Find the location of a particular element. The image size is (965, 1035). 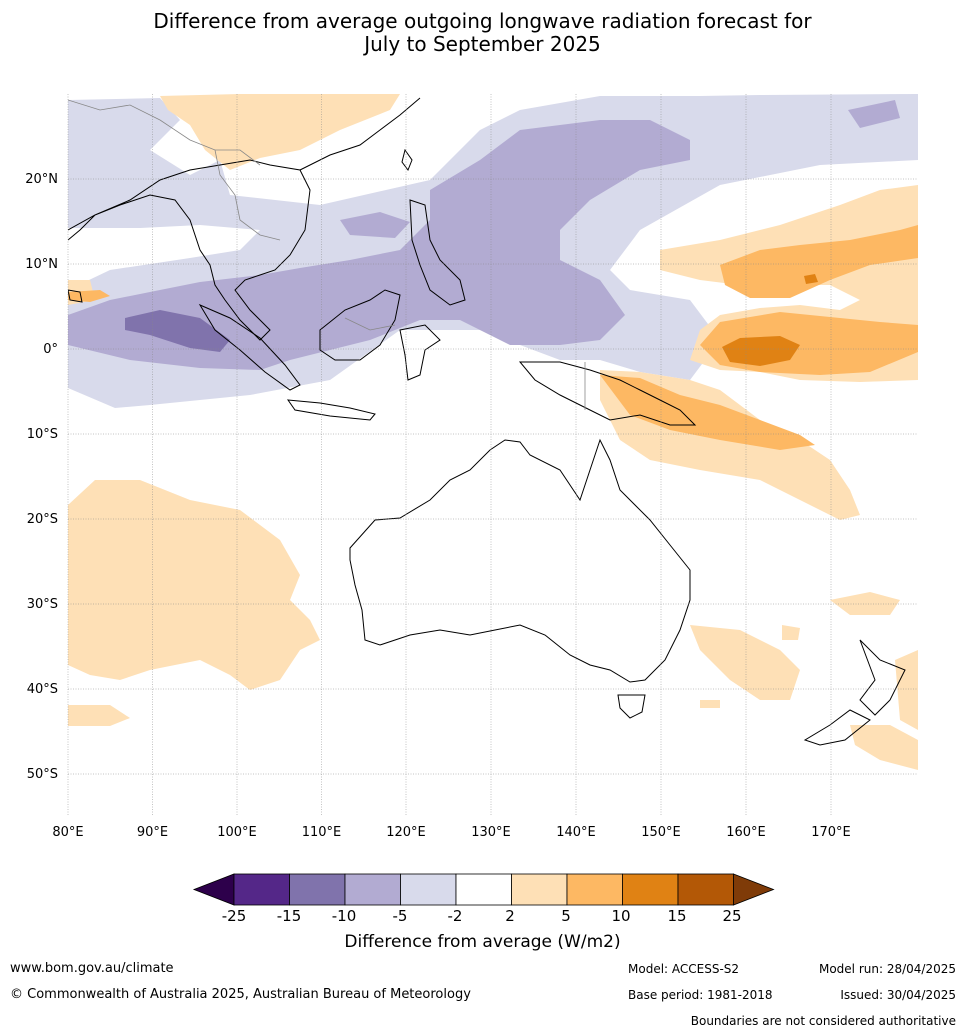

colorbar-tick: 15 is located at coordinates (677, 916).